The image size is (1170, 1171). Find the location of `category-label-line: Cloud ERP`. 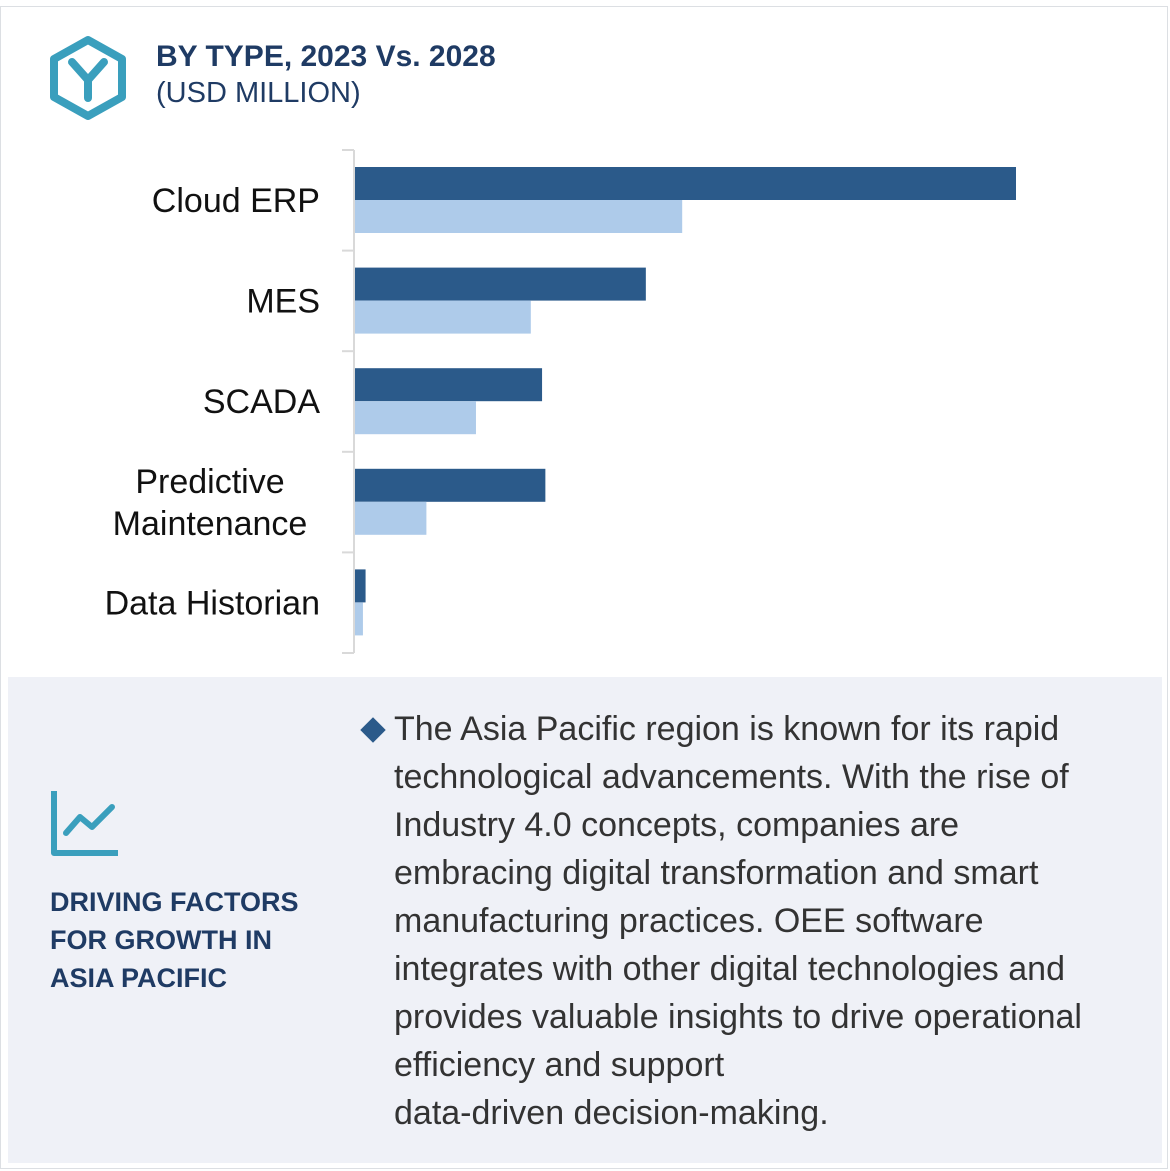

category-label-line: Cloud ERP is located at coordinates (236, 201).